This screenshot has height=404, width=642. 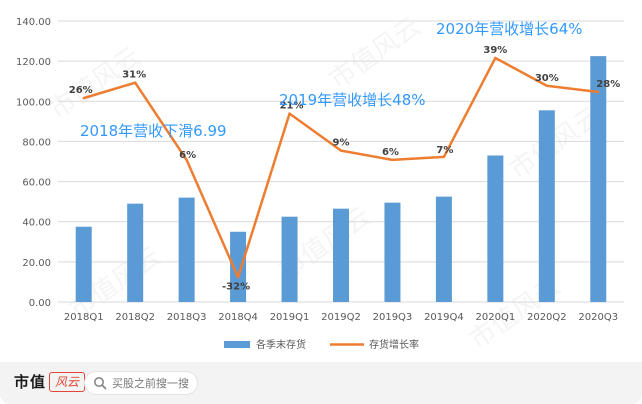 What do you see at coordinates (509, 29) in the screenshot?
I see `annotation-text: 2020年营收增长64%` at bounding box center [509, 29].